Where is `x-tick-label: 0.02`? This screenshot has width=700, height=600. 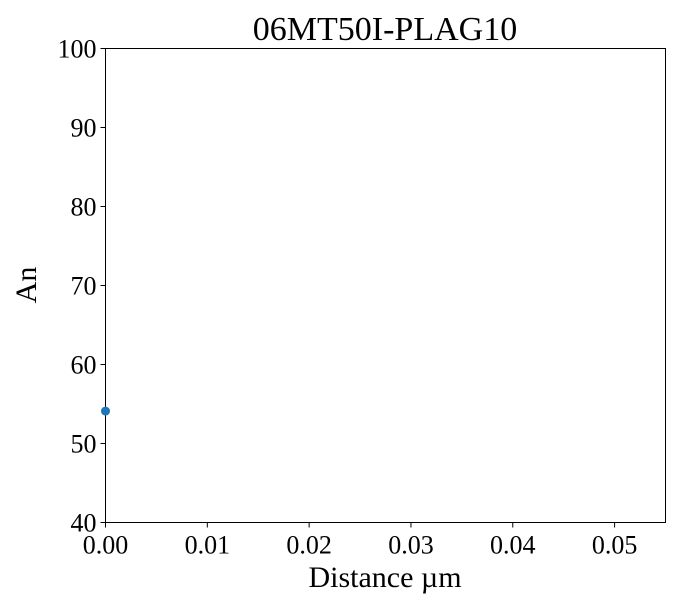 x-tick-label: 0.02 is located at coordinates (309, 545).